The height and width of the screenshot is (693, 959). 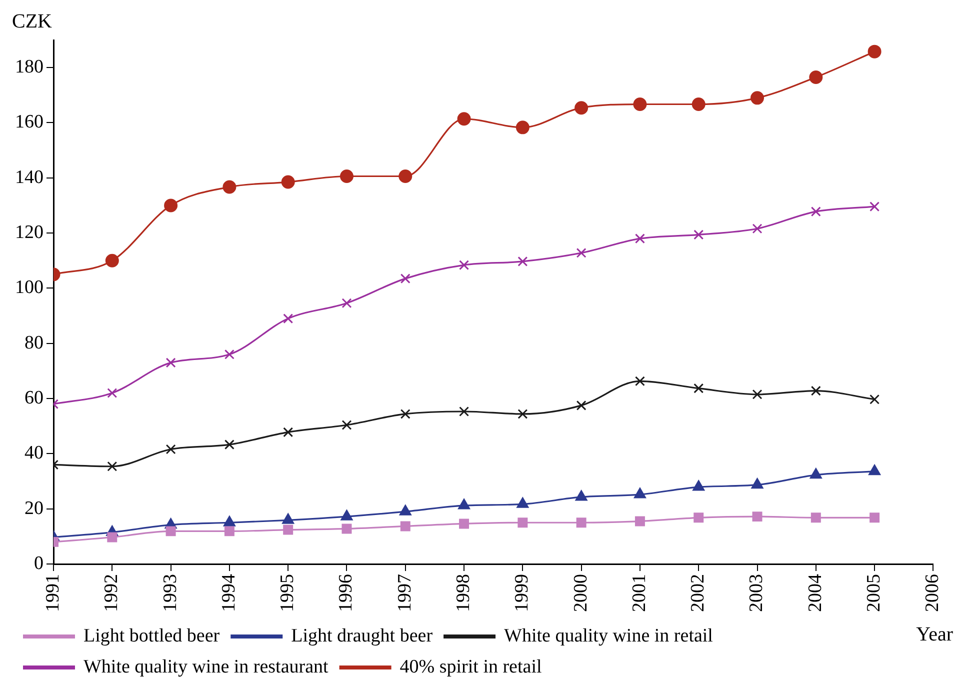 I want to click on y-tick-label: 20, so click(x=34, y=508).